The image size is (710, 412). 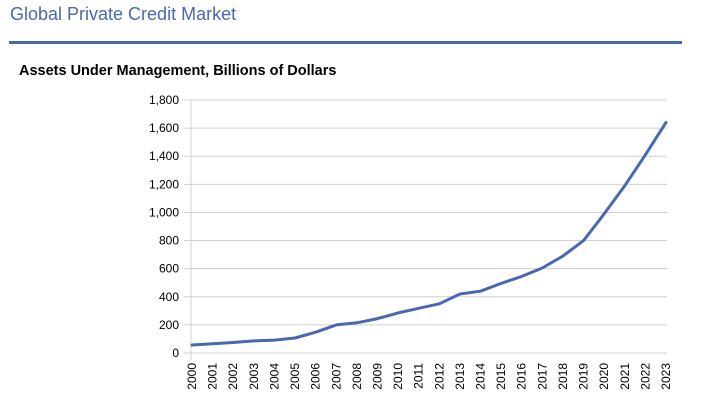 I want to click on x-tick-label: 2008, so click(x=357, y=376).